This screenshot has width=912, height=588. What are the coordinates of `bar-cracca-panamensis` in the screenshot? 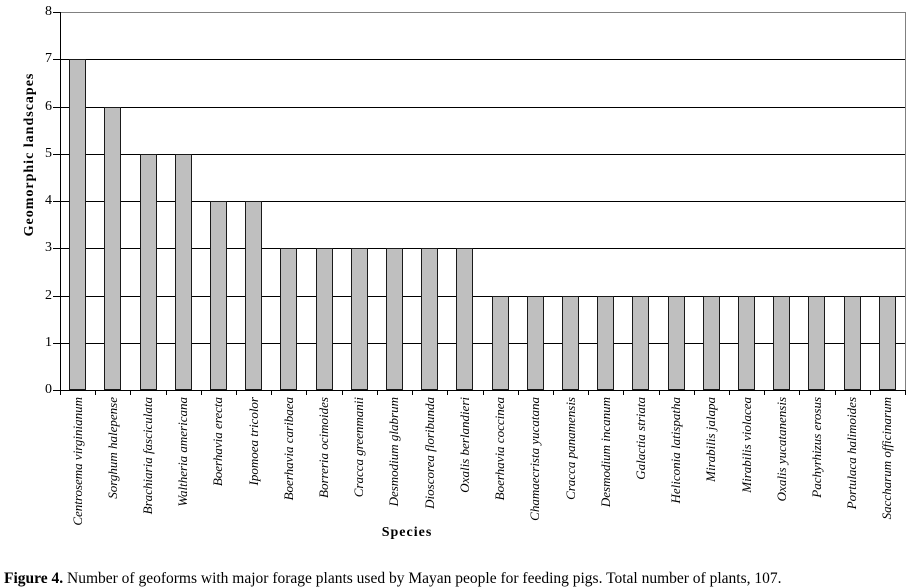 It's located at (571, 342).